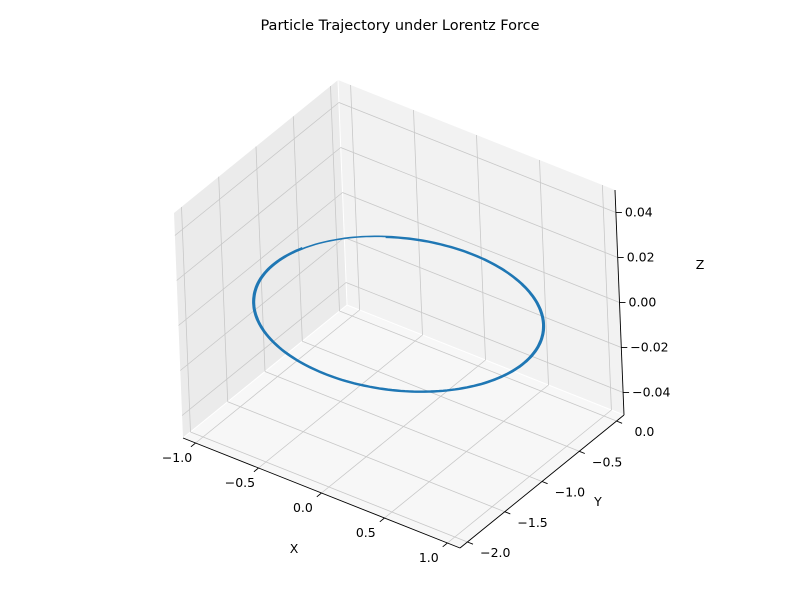 The width and height of the screenshot is (800, 605). What do you see at coordinates (399, 26) in the screenshot?
I see `chart-title: Particle Trajectory under Lorentz Force` at bounding box center [399, 26].